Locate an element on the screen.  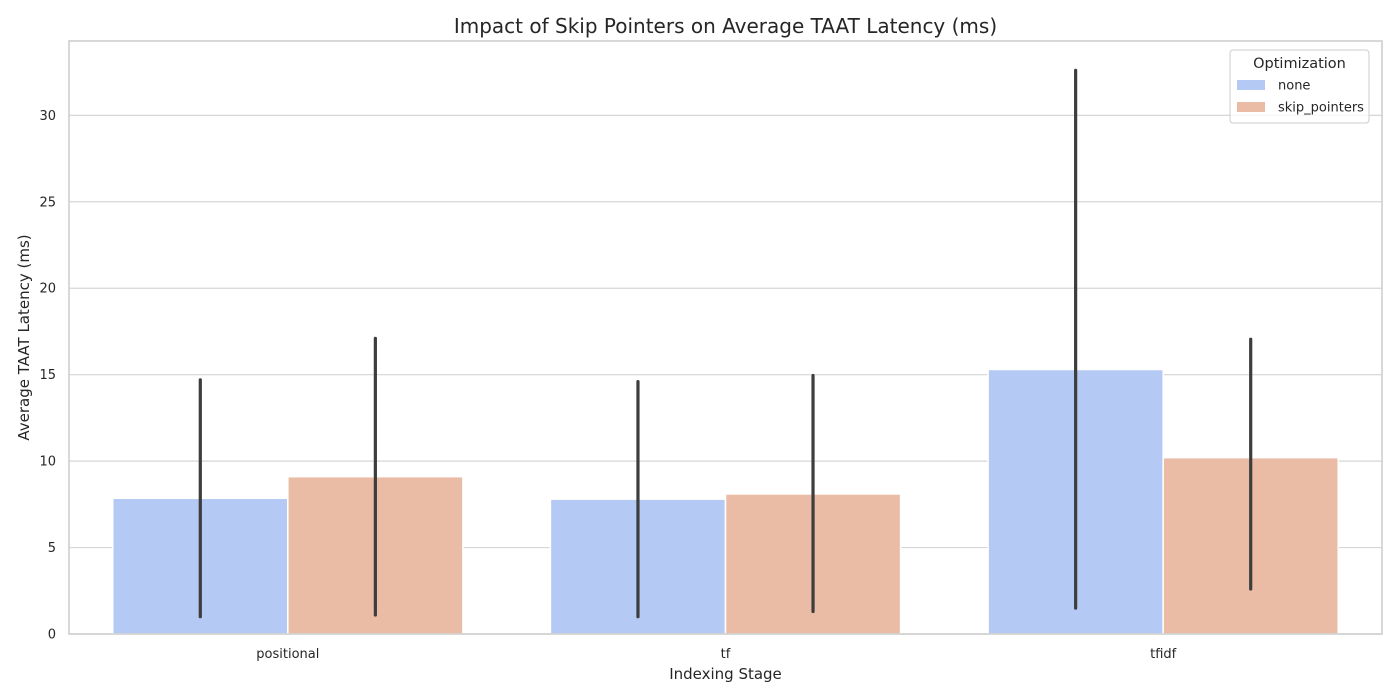
y-tick-label: 20 is located at coordinates (47, 289).